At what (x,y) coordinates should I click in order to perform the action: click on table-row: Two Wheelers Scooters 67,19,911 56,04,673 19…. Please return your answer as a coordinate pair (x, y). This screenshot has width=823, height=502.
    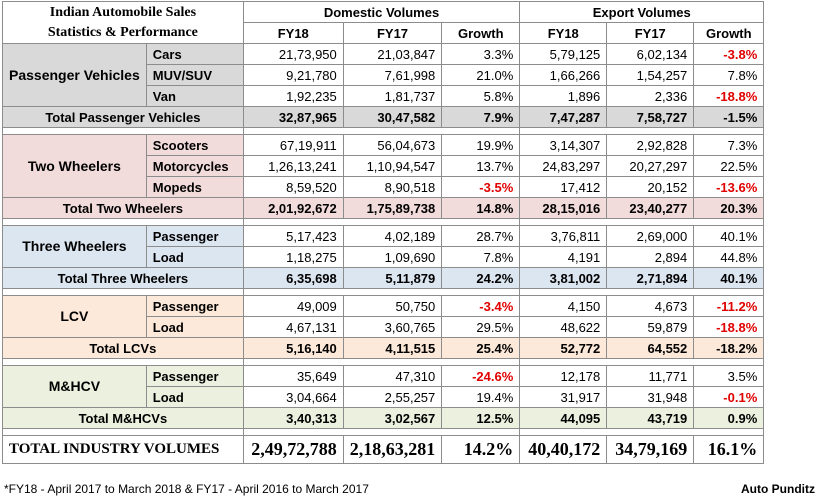
    Looking at the image, I should click on (383, 166).